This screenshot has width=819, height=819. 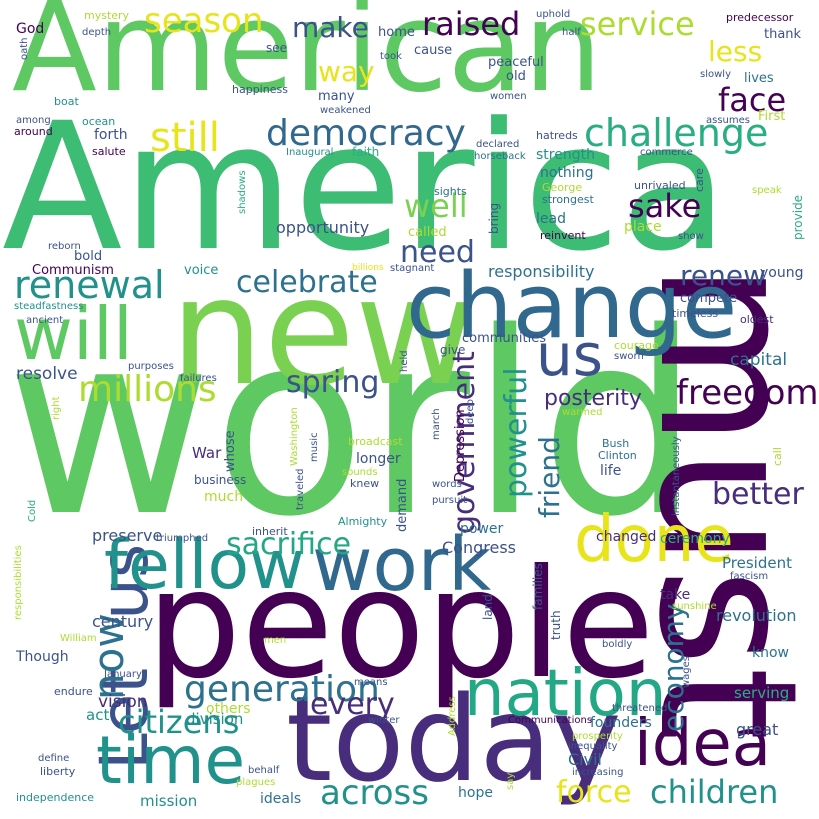 I want to click on word-children: children, so click(x=714, y=792).